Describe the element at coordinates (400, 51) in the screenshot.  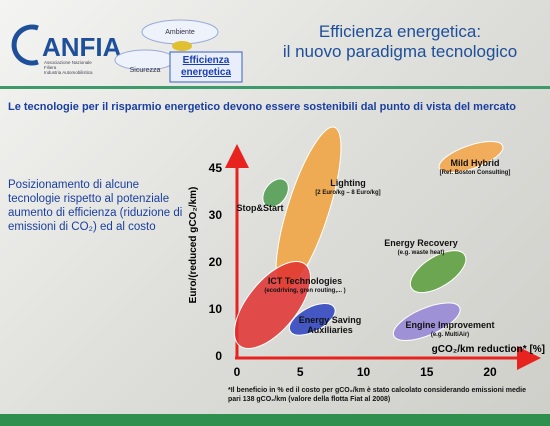
I see `title-line: il nuovo paradigma tecnologico` at that location.